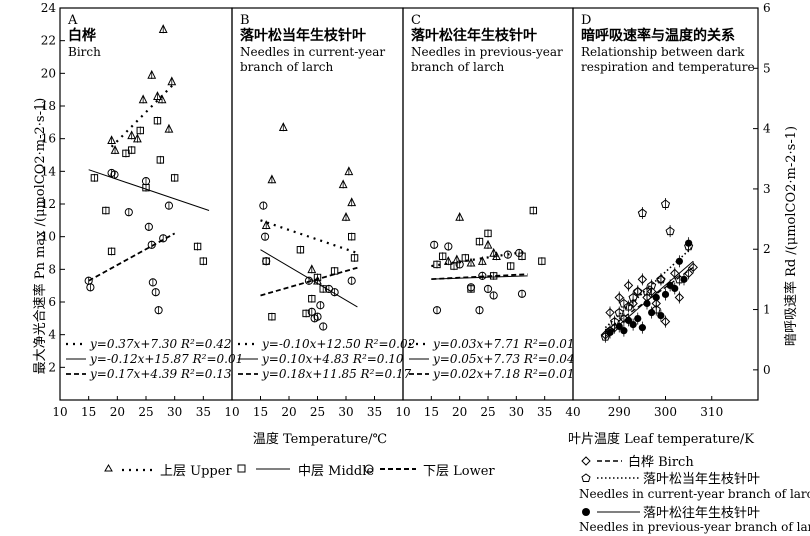 This screenshot has height=536, width=810. What do you see at coordinates (767, 249) in the screenshot?
I see `y-tick-label-right: 2` at bounding box center [767, 249].